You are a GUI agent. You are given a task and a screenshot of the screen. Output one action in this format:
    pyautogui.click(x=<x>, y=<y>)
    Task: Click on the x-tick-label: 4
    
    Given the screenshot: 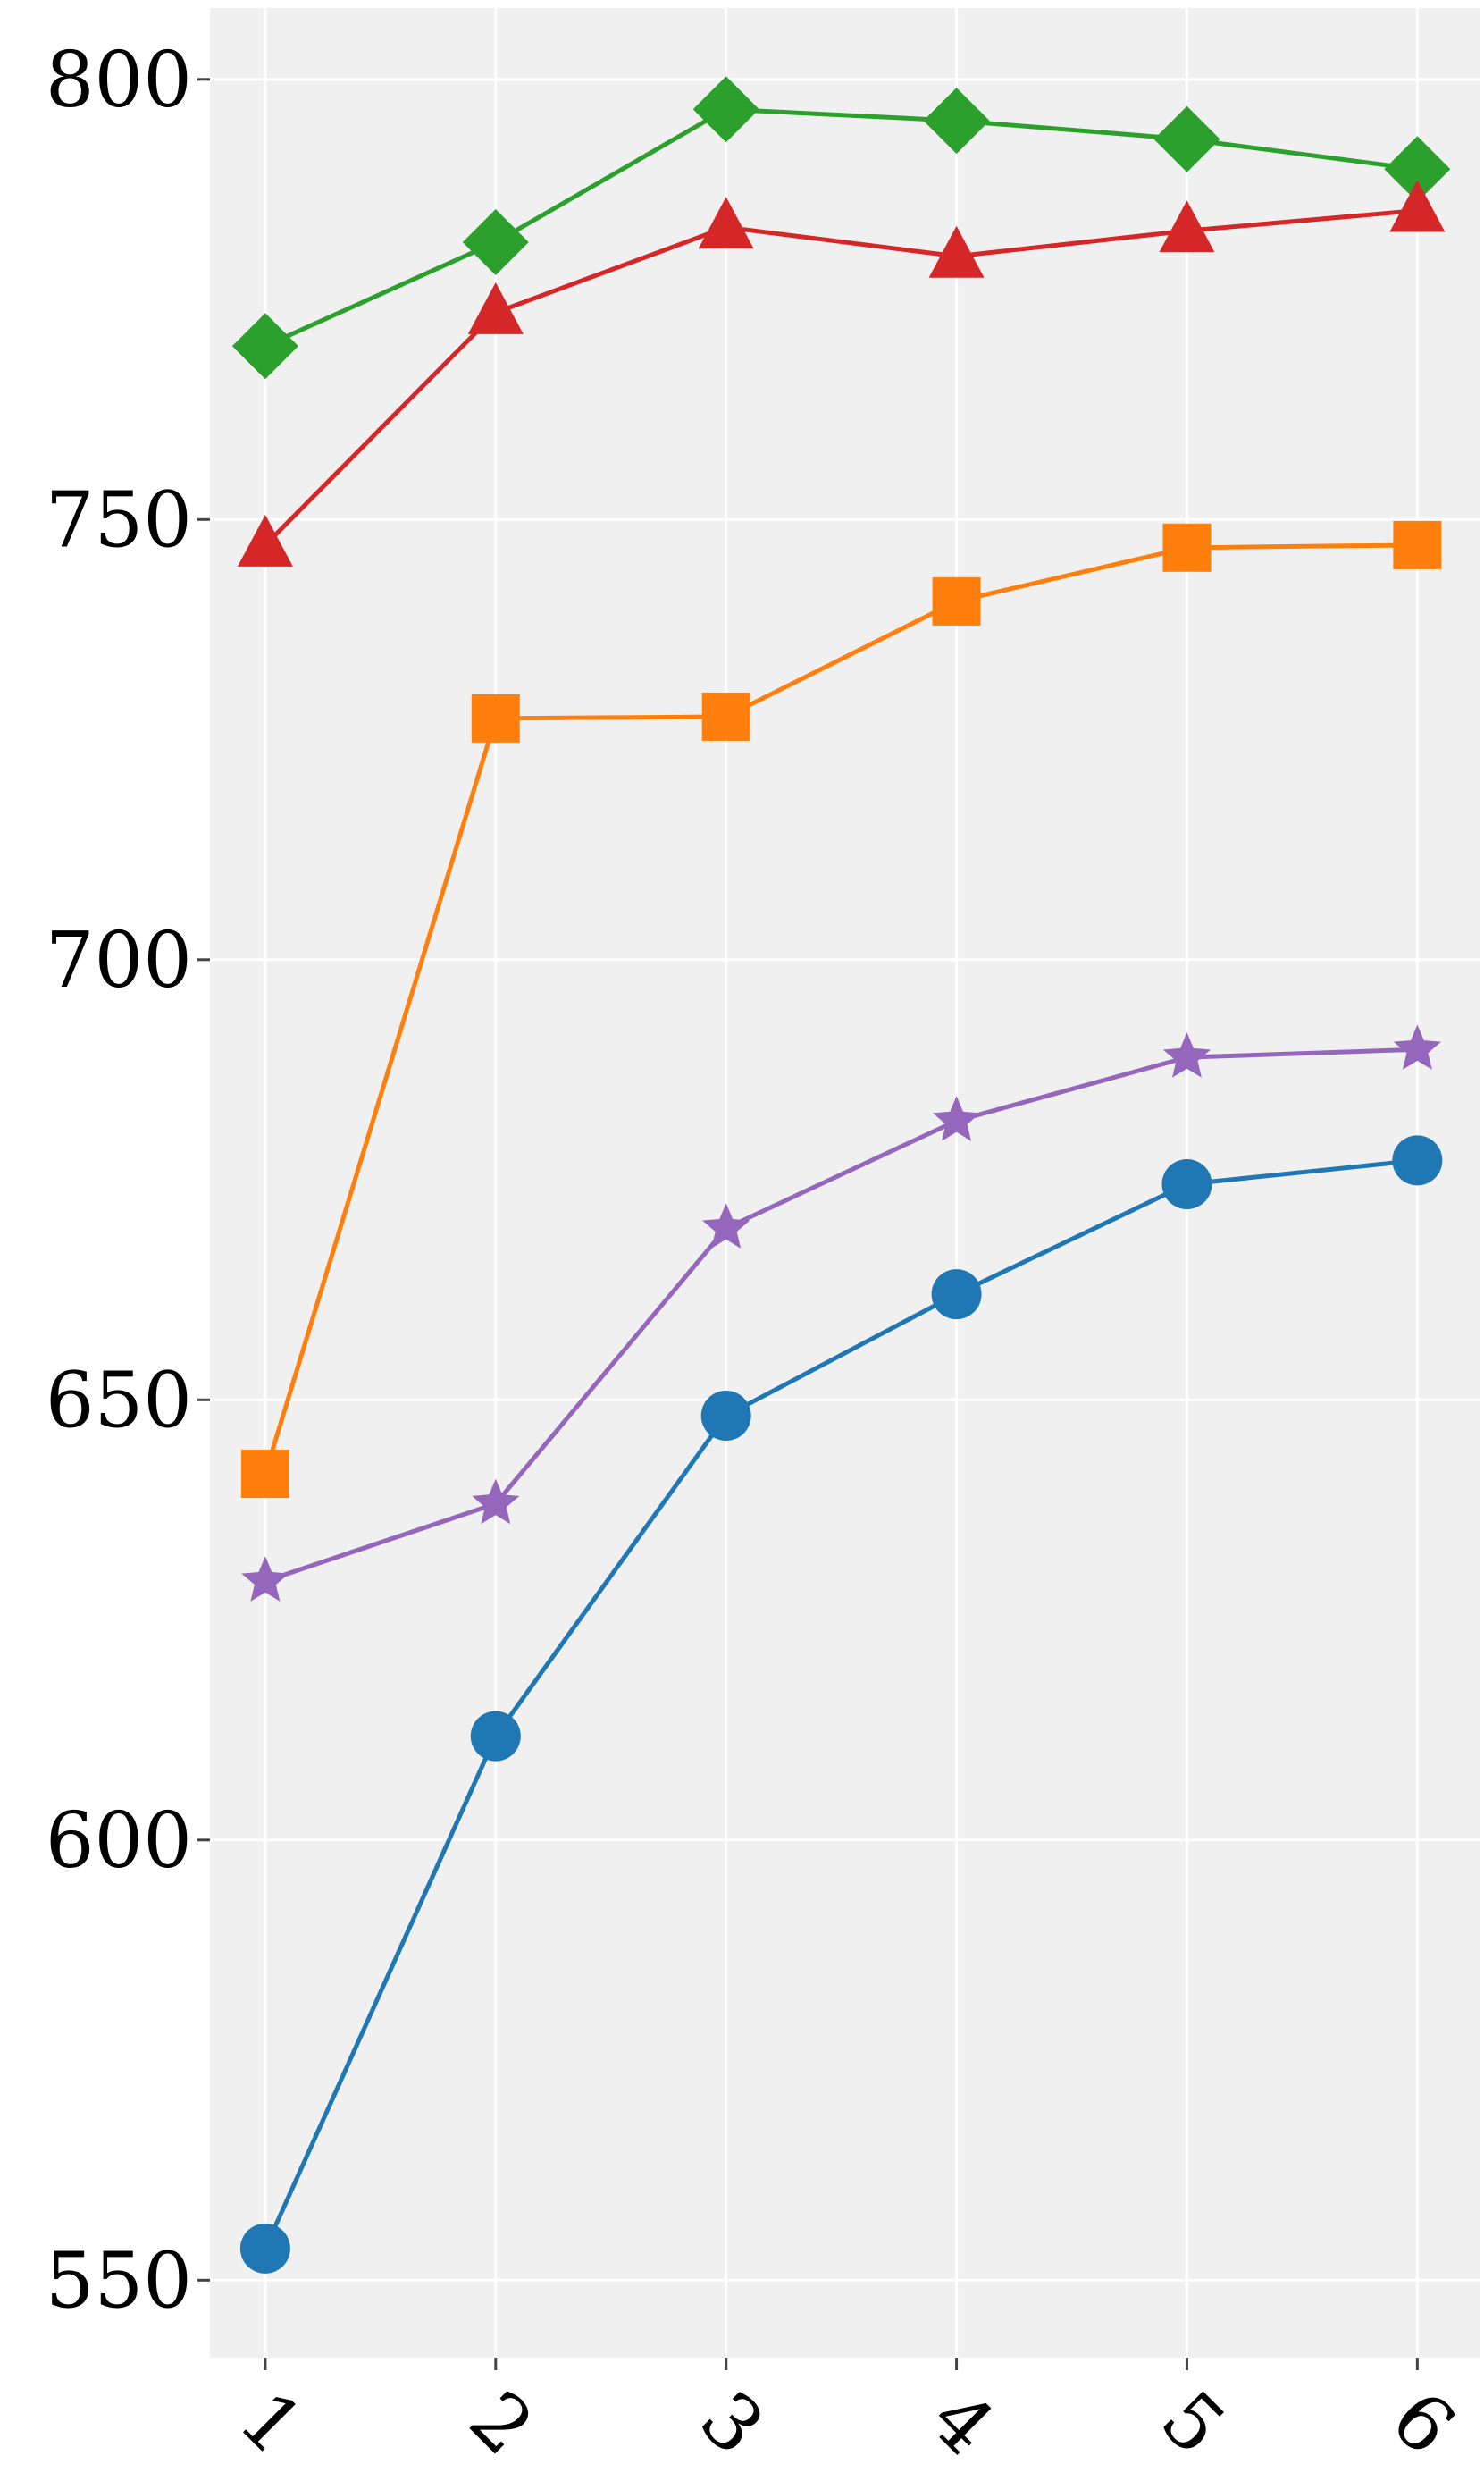 What is the action you would take?
    pyautogui.click(x=962, y=2424)
    